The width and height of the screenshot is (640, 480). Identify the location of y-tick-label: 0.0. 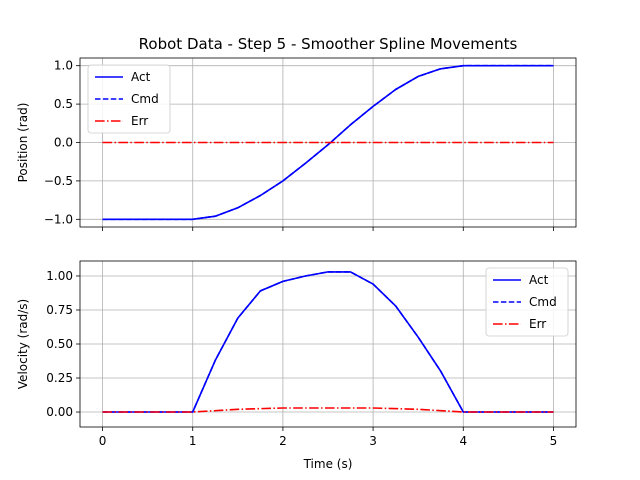
(63, 143).